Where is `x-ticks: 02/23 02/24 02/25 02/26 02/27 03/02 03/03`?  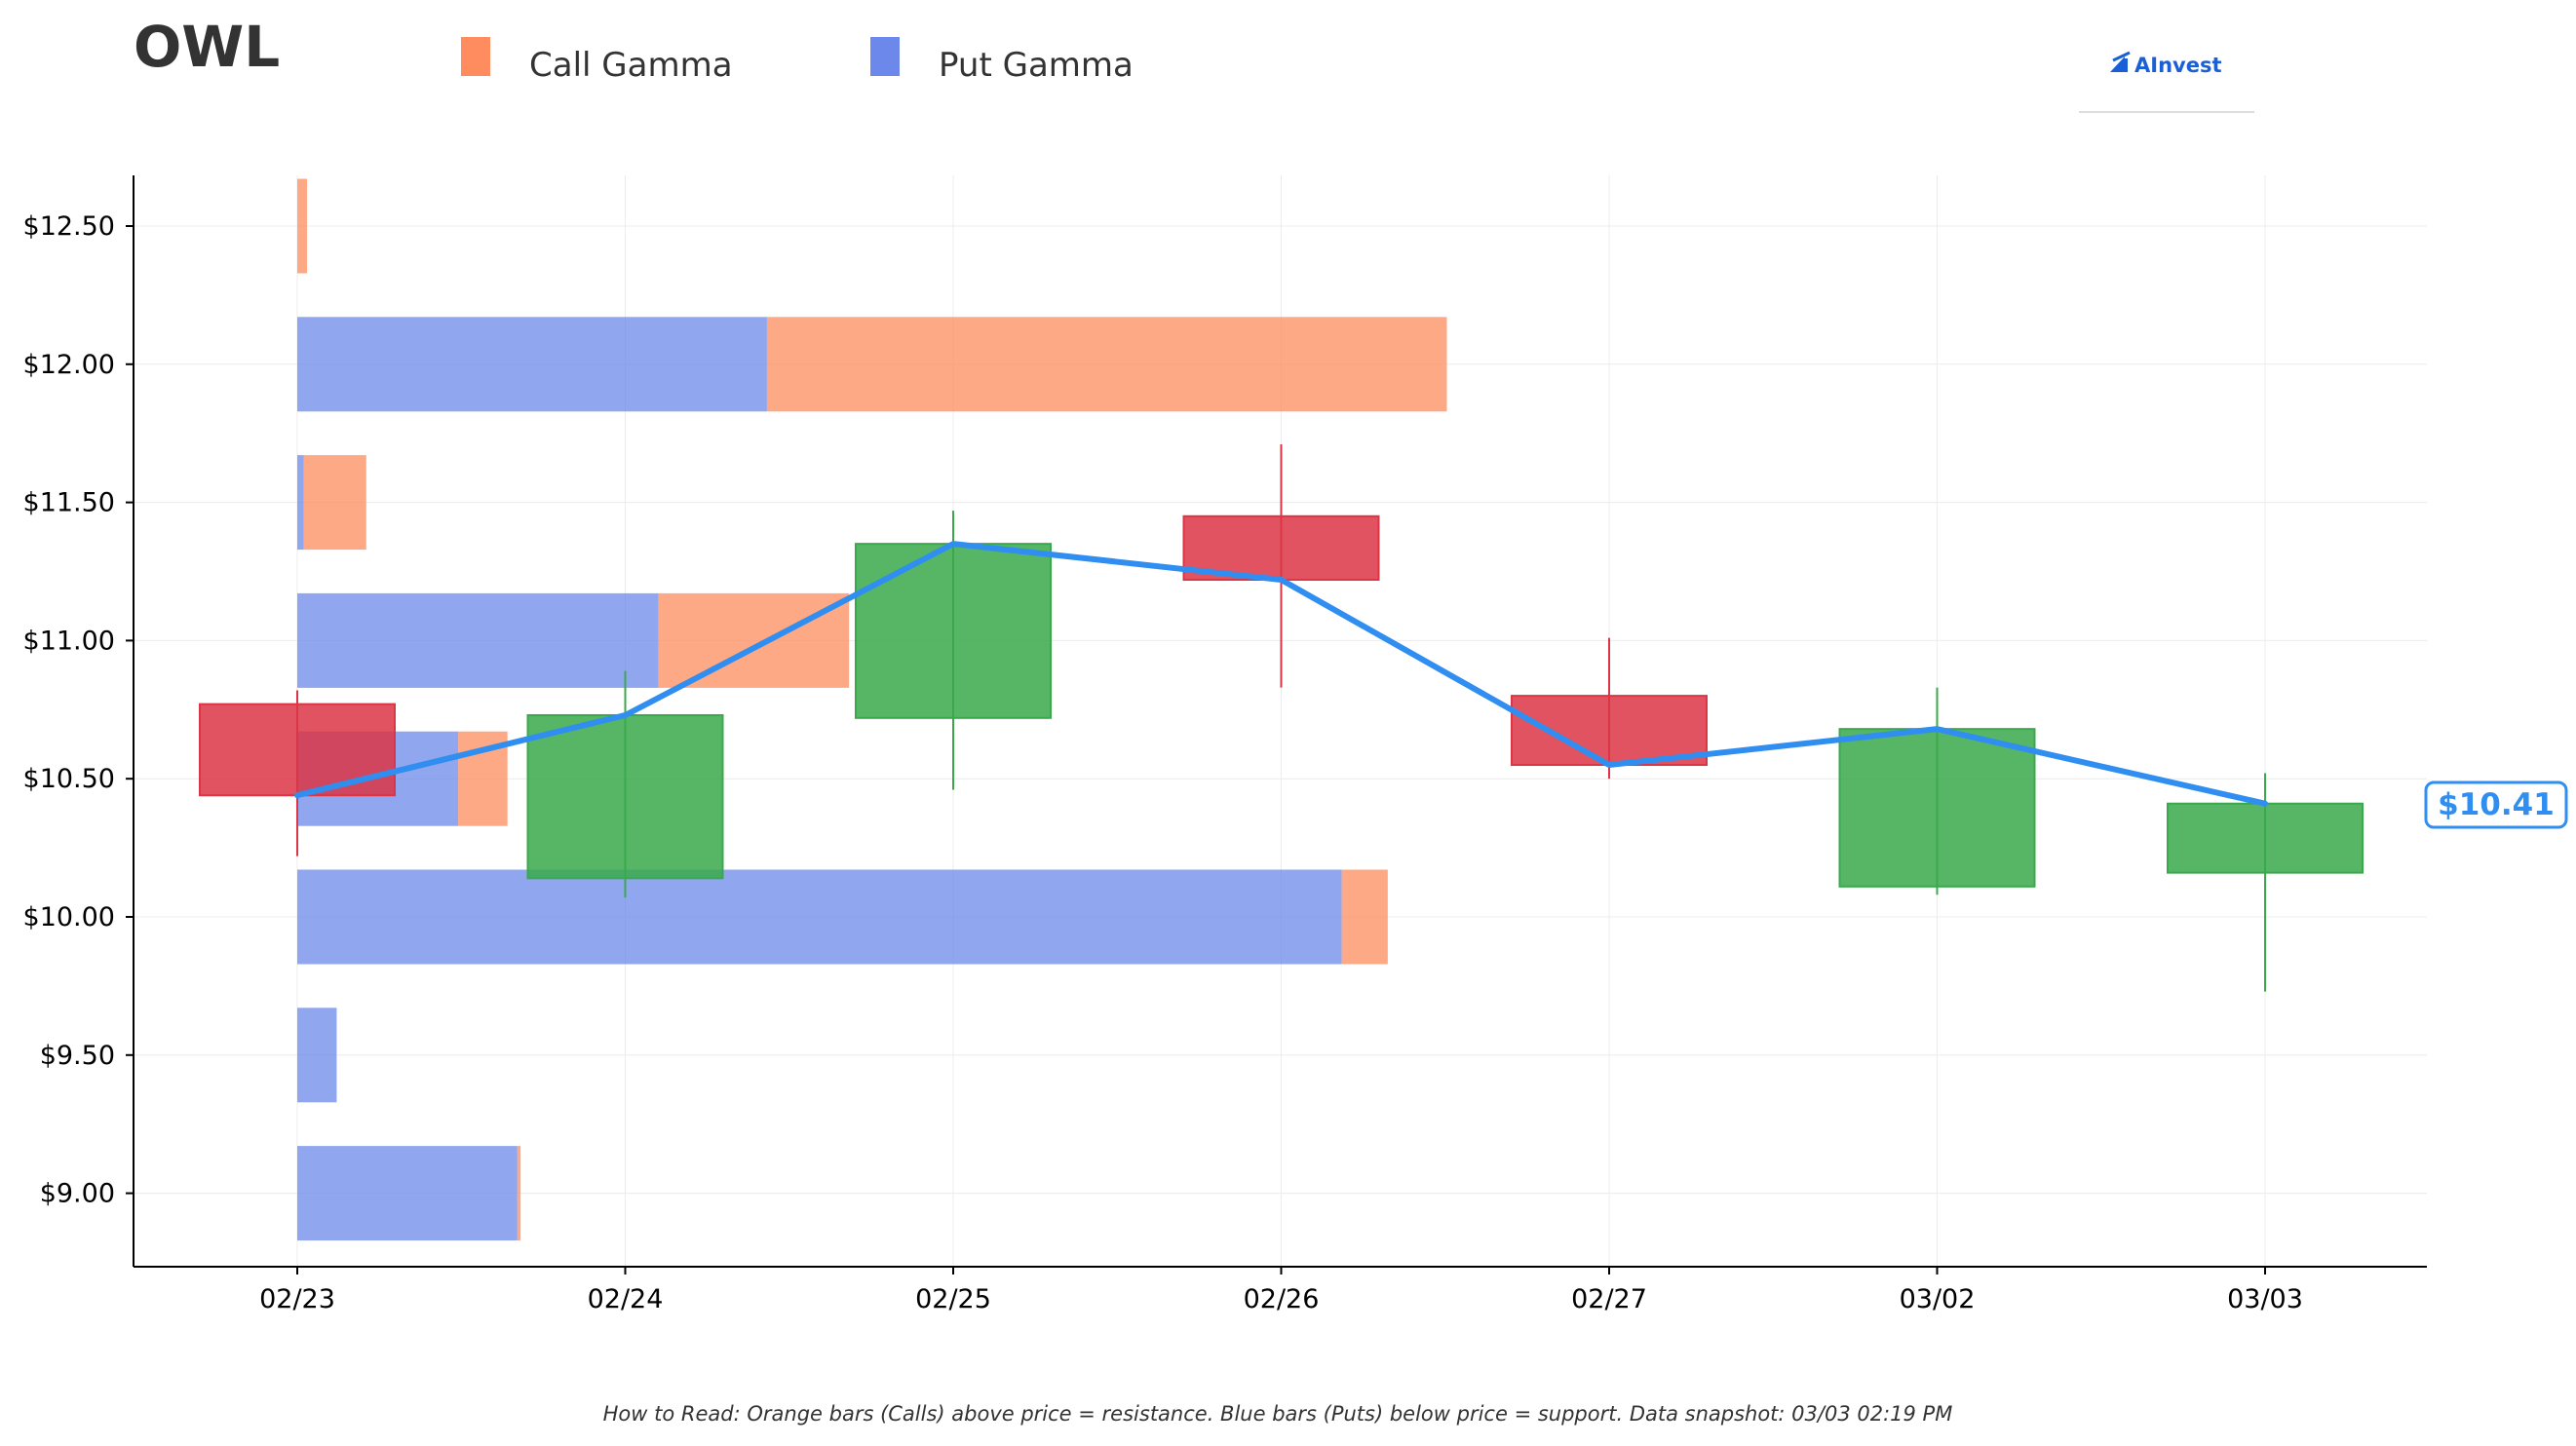 x-ticks: 02/23 02/24 02/25 02/26 02/27 03/02 03/03 is located at coordinates (1281, 1290).